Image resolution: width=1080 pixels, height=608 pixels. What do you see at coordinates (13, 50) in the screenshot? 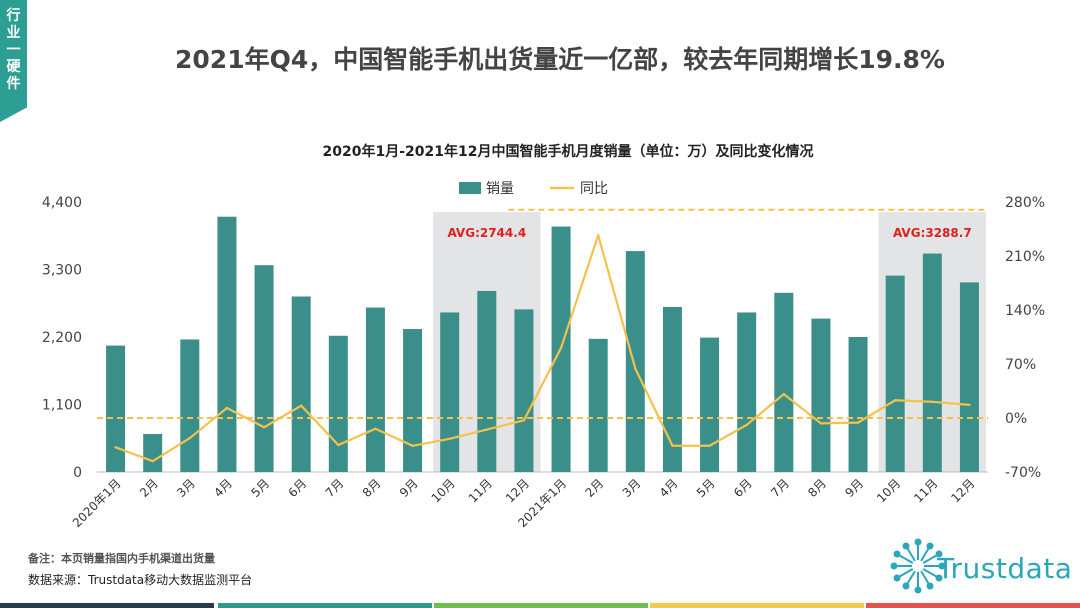
I see `category-tag-text: 行 业 一 硬 件` at bounding box center [13, 50].